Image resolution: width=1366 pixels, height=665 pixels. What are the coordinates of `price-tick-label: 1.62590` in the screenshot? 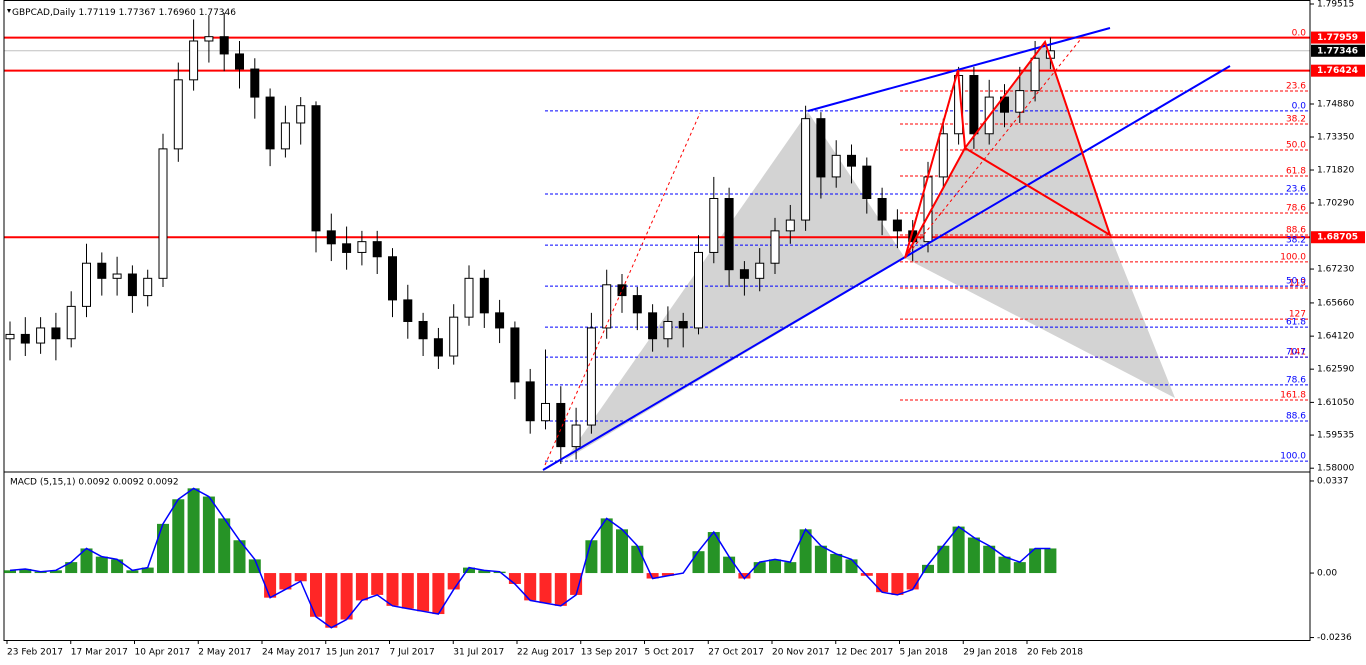 It's located at (1335, 370).